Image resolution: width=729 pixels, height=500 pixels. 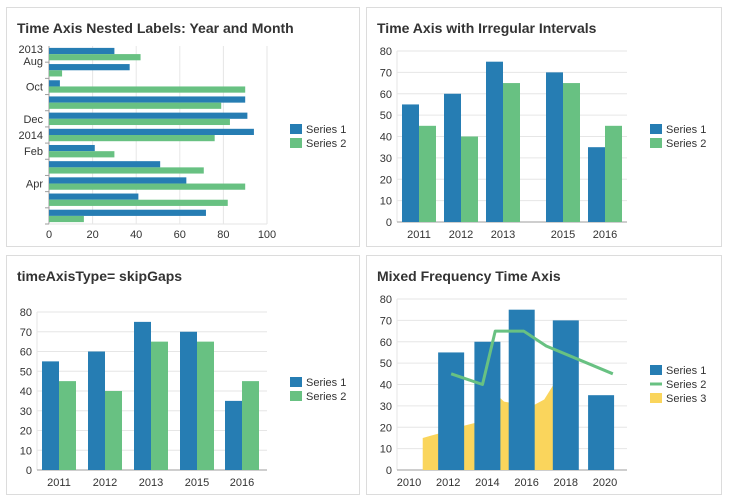 What do you see at coordinates (59, 483) in the screenshot?
I see `x-tick-label: 2011` at bounding box center [59, 483].